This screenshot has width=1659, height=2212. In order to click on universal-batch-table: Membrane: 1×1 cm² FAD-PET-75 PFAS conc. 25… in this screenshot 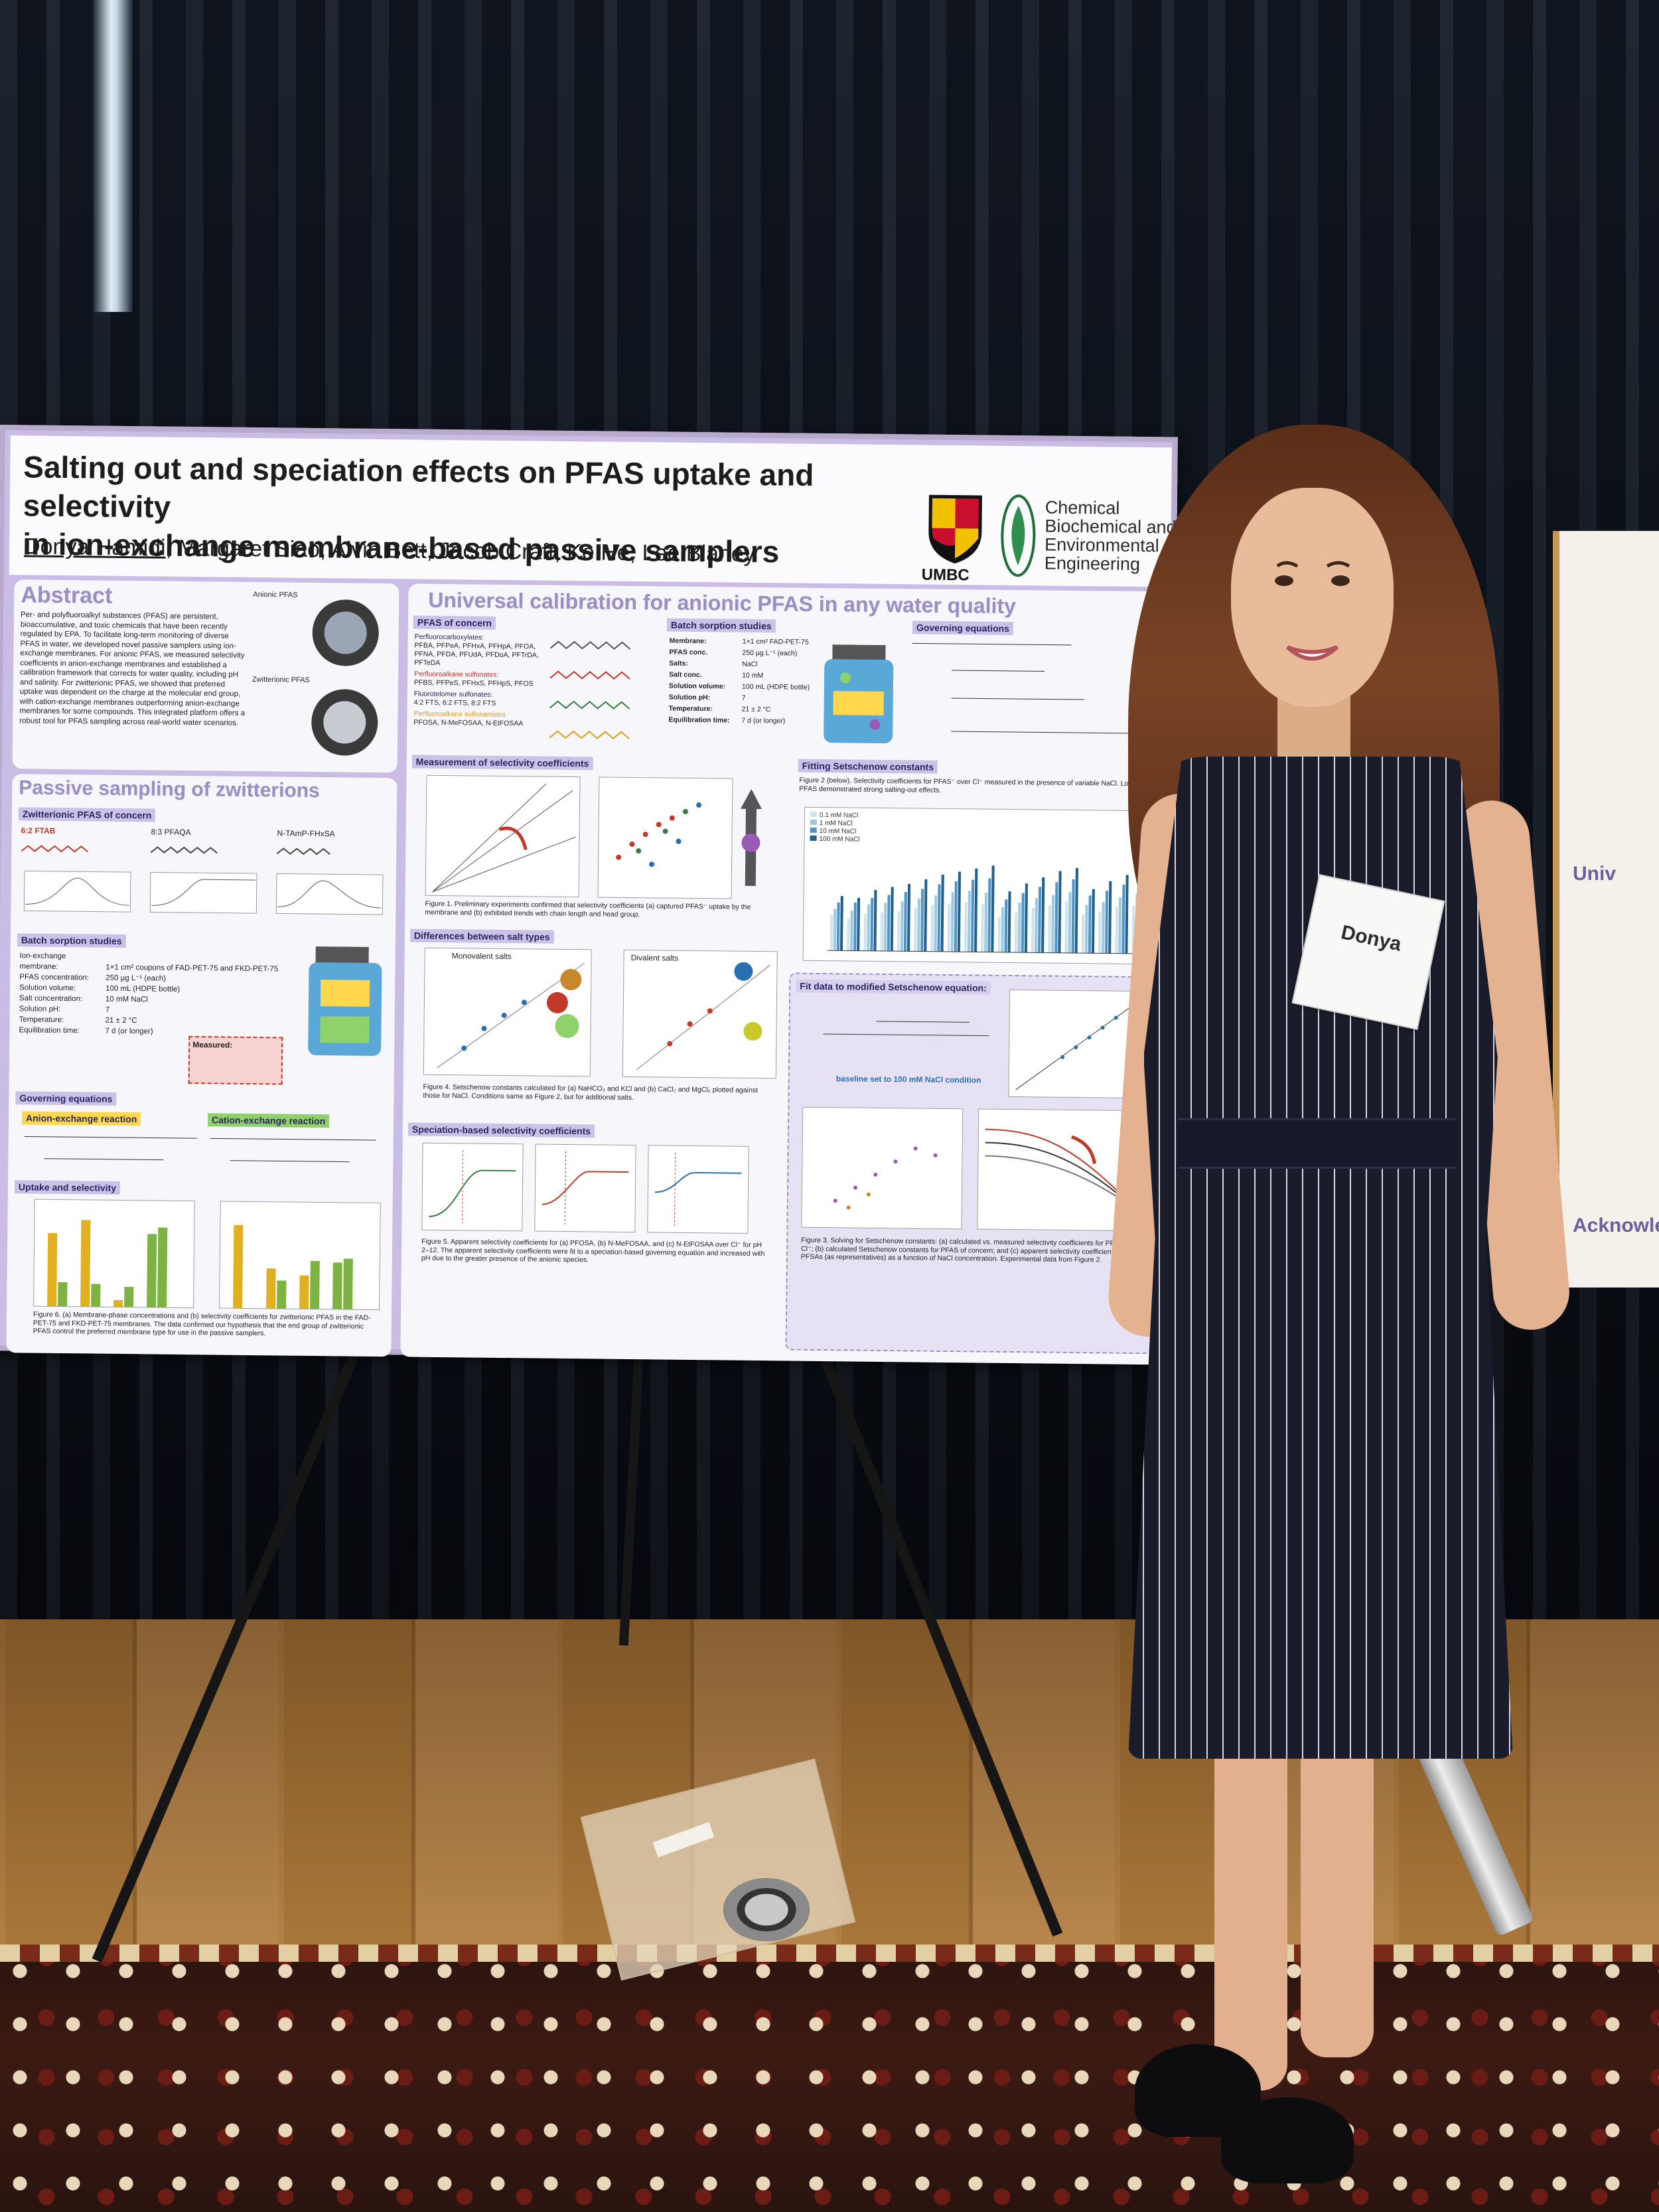, I will do `click(751, 682)`.